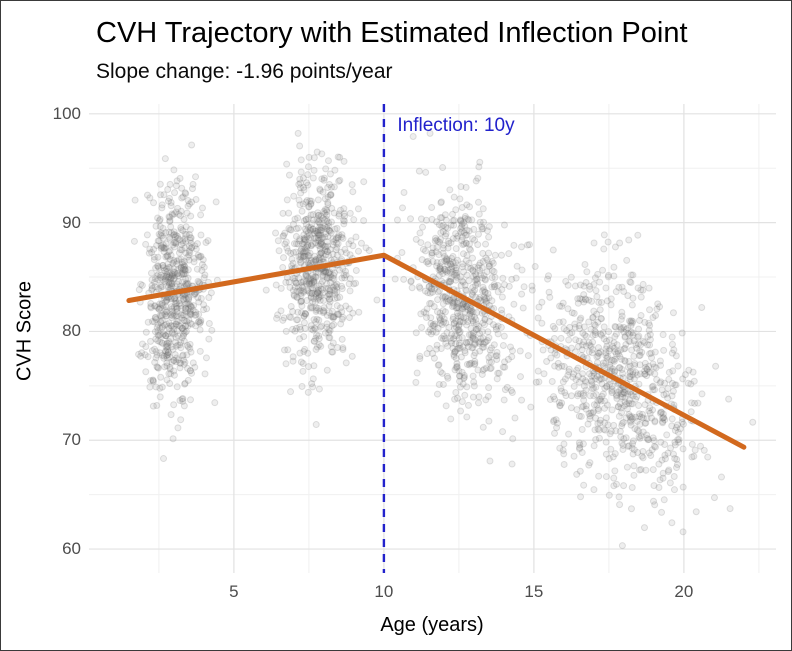  What do you see at coordinates (684, 591) in the screenshot?
I see `x-tick-label: 20` at bounding box center [684, 591].